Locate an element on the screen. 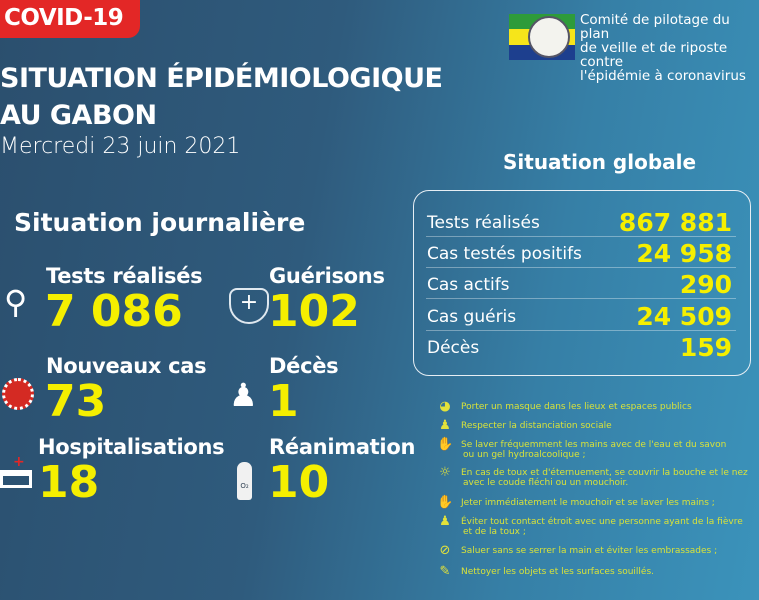 The image size is (759, 600). shield-cross-virus-icon: + is located at coordinates (249, 306).